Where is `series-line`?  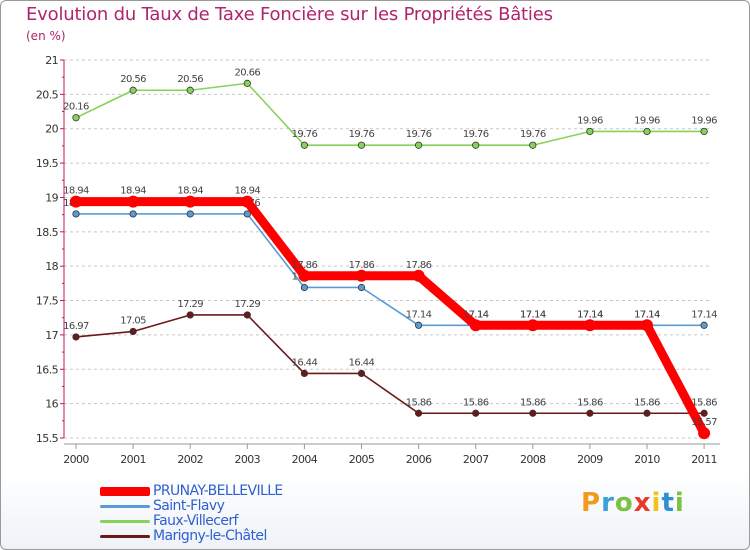 series-line is located at coordinates (390, 114).